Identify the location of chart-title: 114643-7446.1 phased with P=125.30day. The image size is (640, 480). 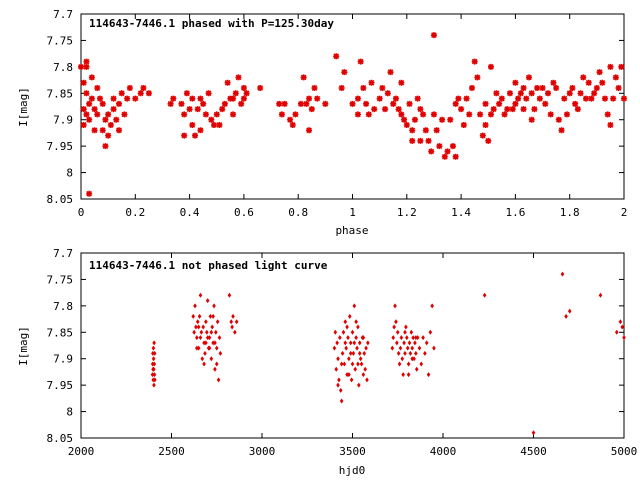
(211, 23).